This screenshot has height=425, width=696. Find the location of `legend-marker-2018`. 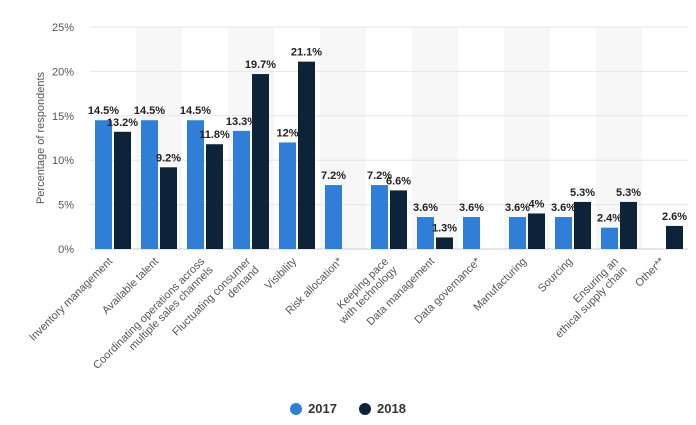

legend-marker-2018 is located at coordinates (365, 408).